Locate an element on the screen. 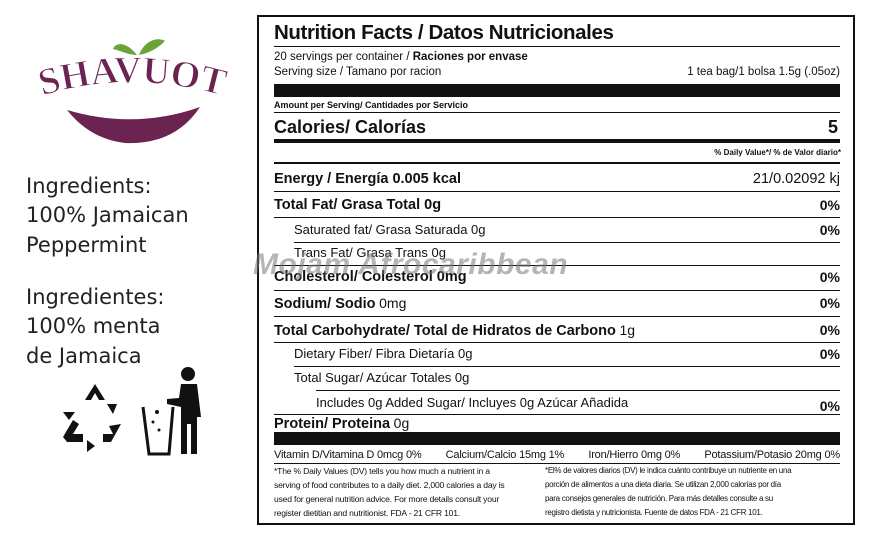  vitamin: Iron/Hierro 0mg 0% is located at coordinates (634, 455).